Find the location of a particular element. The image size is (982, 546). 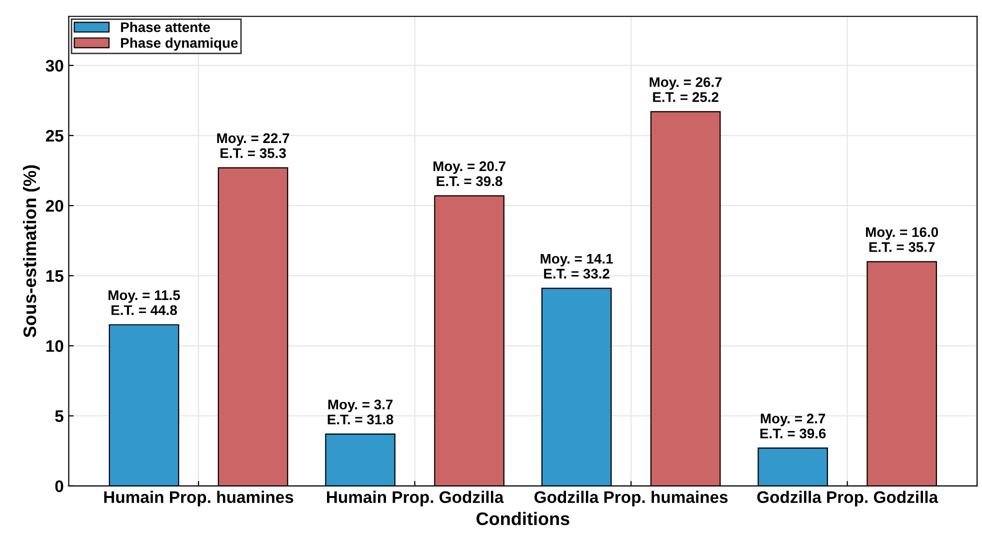

y-tick-label: 15 is located at coordinates (55, 276).